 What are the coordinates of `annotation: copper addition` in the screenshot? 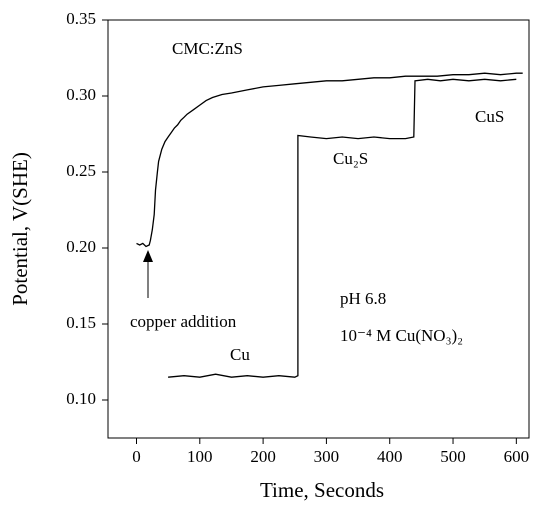 It's located at (183, 321).